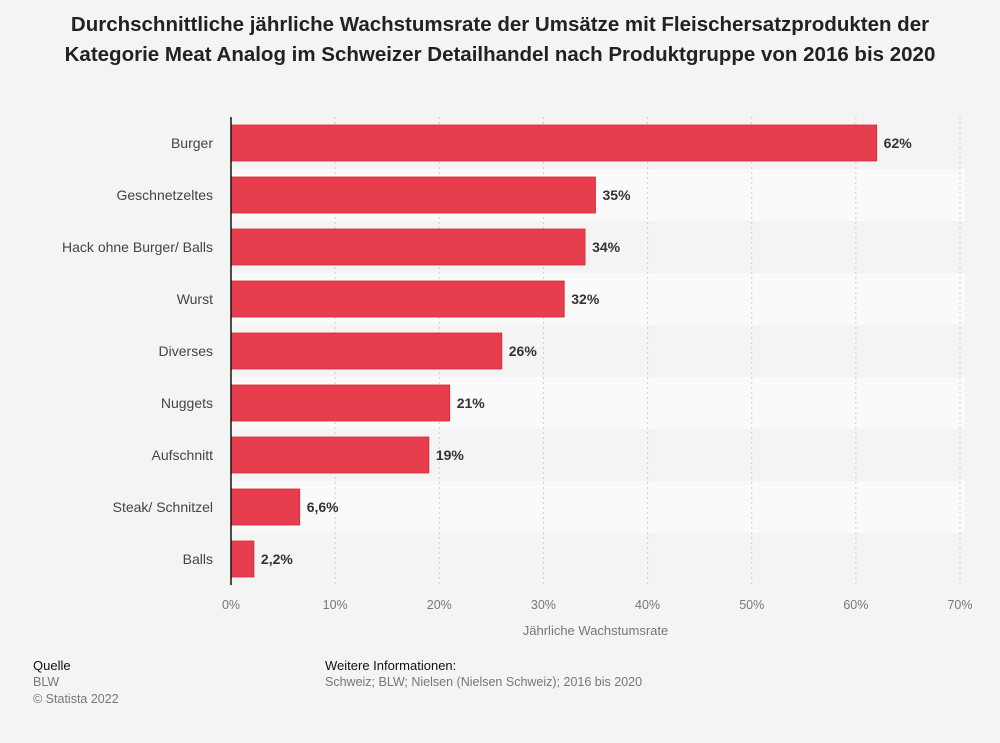 This screenshot has height=743, width=1000. I want to click on x-tick-label: 30%, so click(543, 605).